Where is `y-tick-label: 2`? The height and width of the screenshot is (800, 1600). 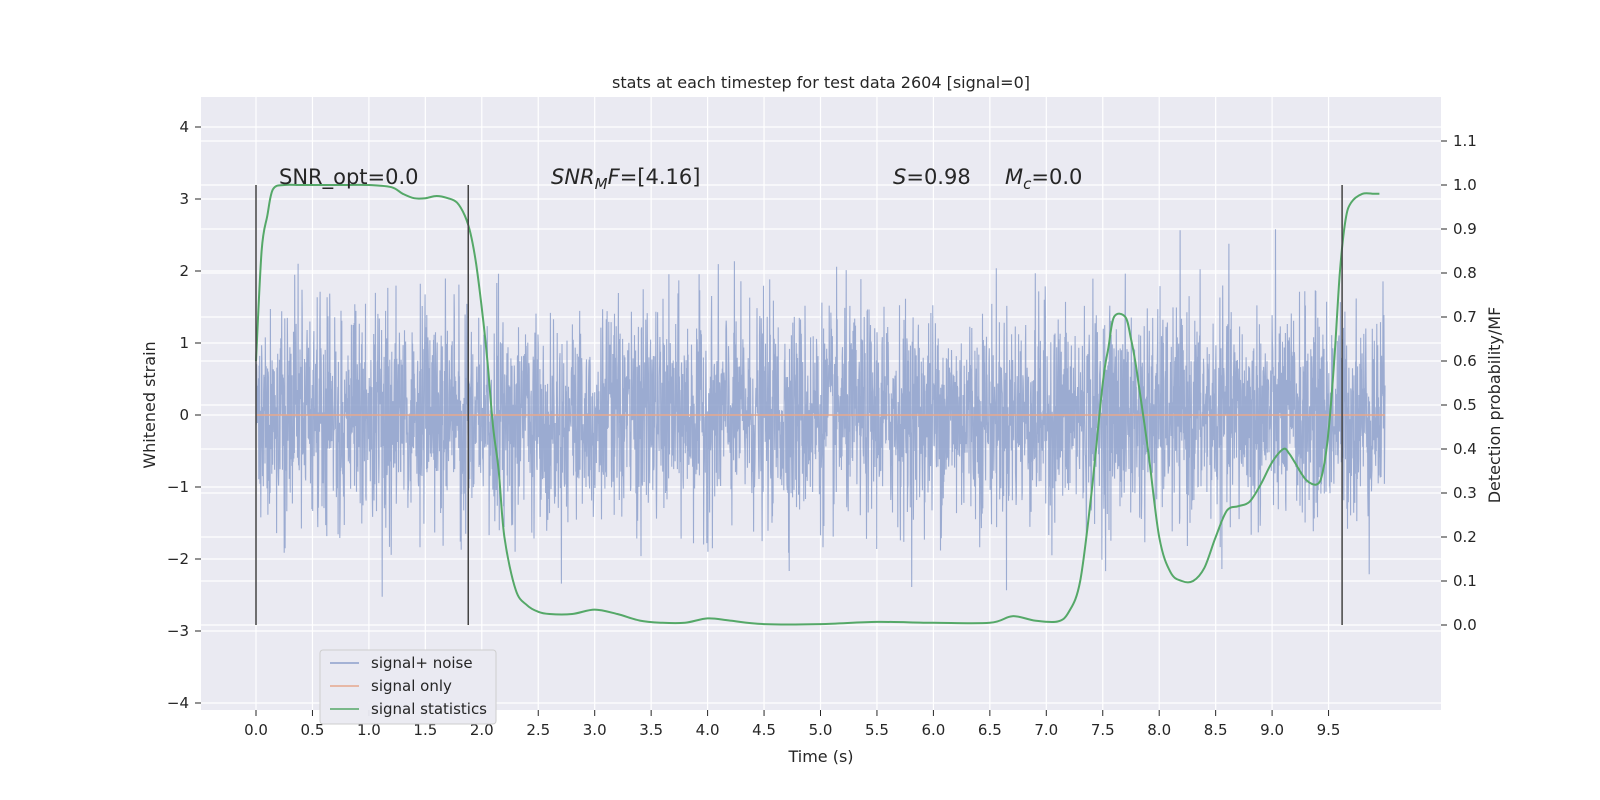 y-tick-label: 2 is located at coordinates (184, 271).